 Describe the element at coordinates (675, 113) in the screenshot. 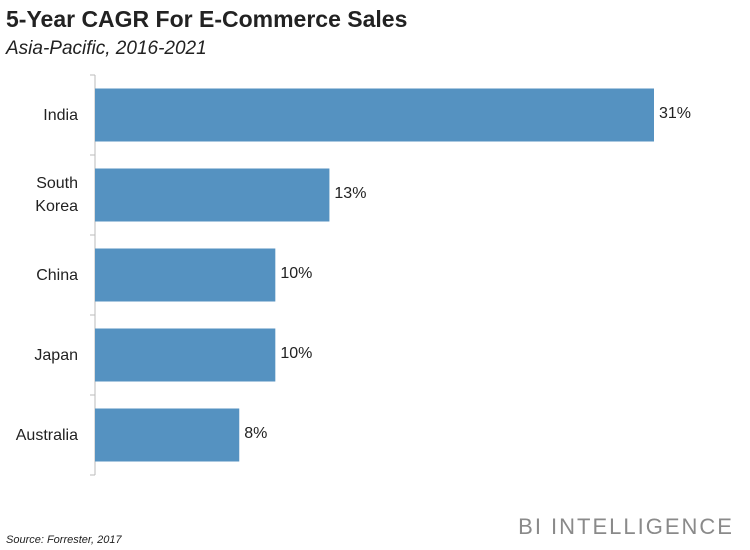

I see `value-label: 31%` at that location.